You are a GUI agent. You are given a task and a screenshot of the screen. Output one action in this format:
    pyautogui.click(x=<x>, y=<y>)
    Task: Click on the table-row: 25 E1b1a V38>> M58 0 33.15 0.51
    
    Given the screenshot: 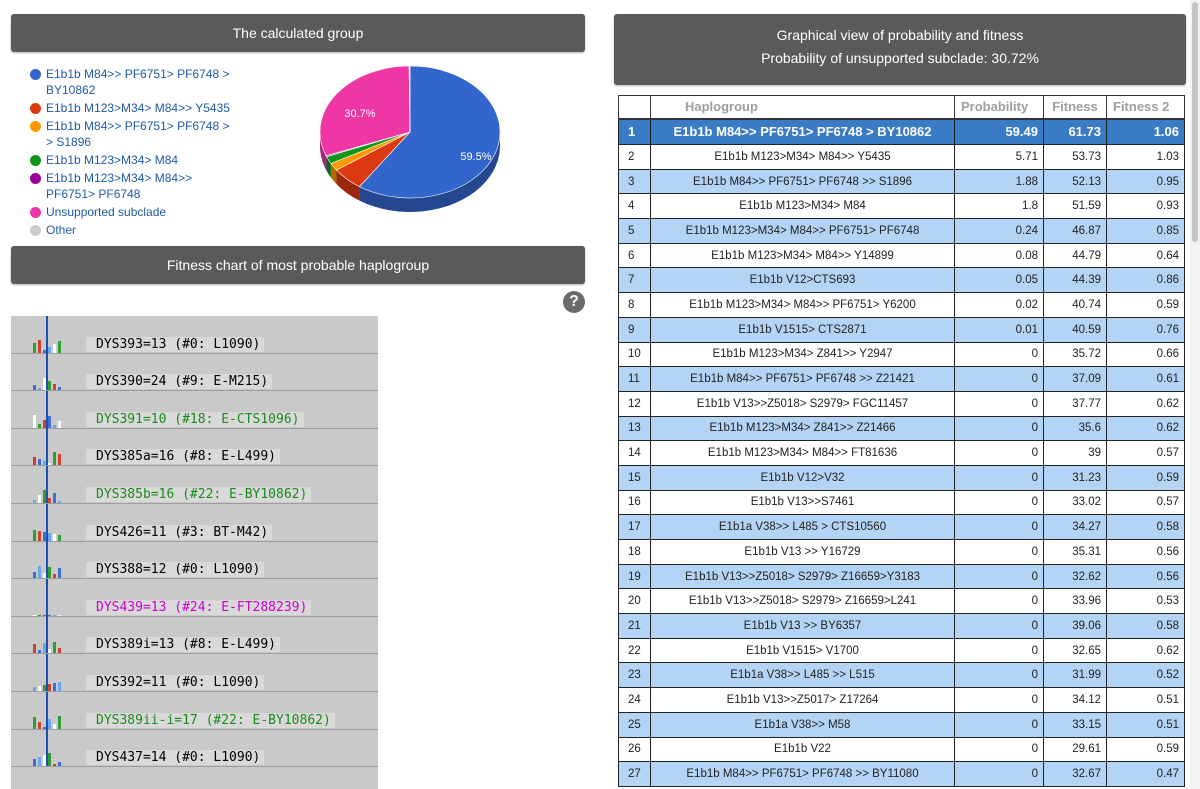 What is the action you would take?
    pyautogui.click(x=901, y=724)
    